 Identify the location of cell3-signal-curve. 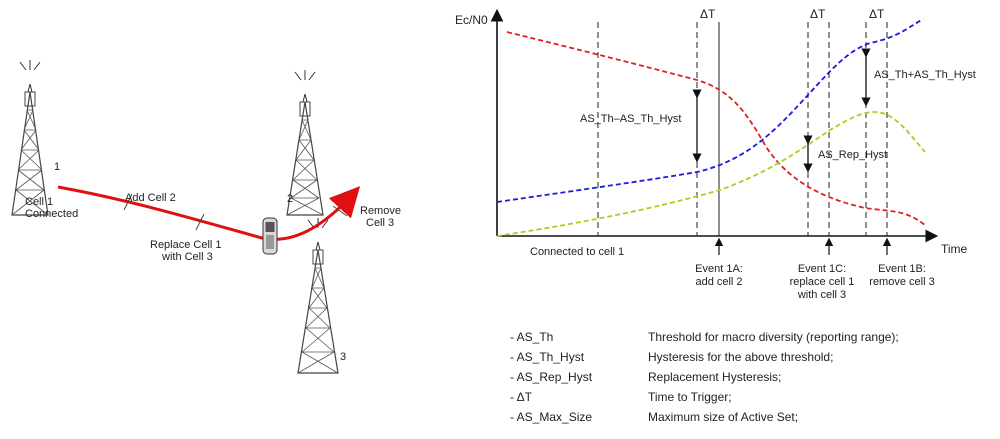
(711, 174).